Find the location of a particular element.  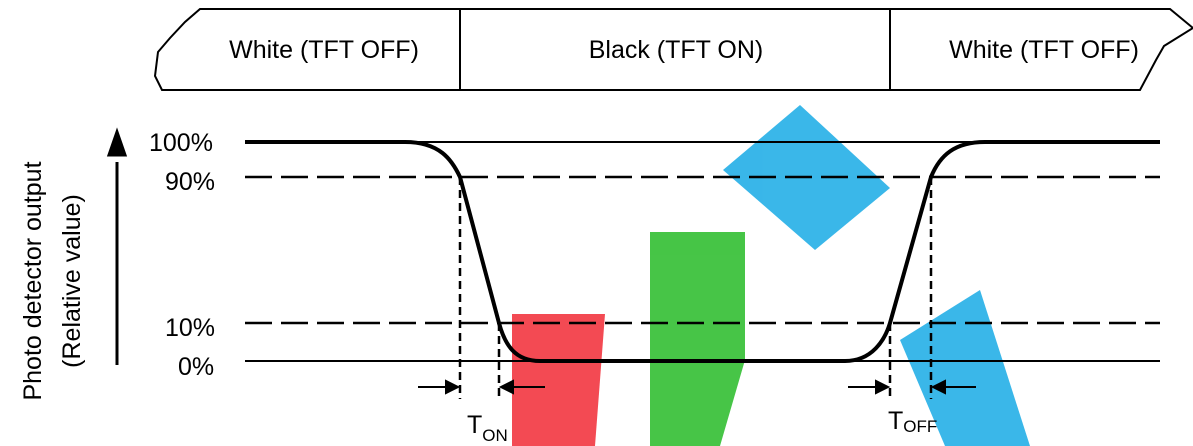

t-off-subscript: OFF is located at coordinates (920, 426).